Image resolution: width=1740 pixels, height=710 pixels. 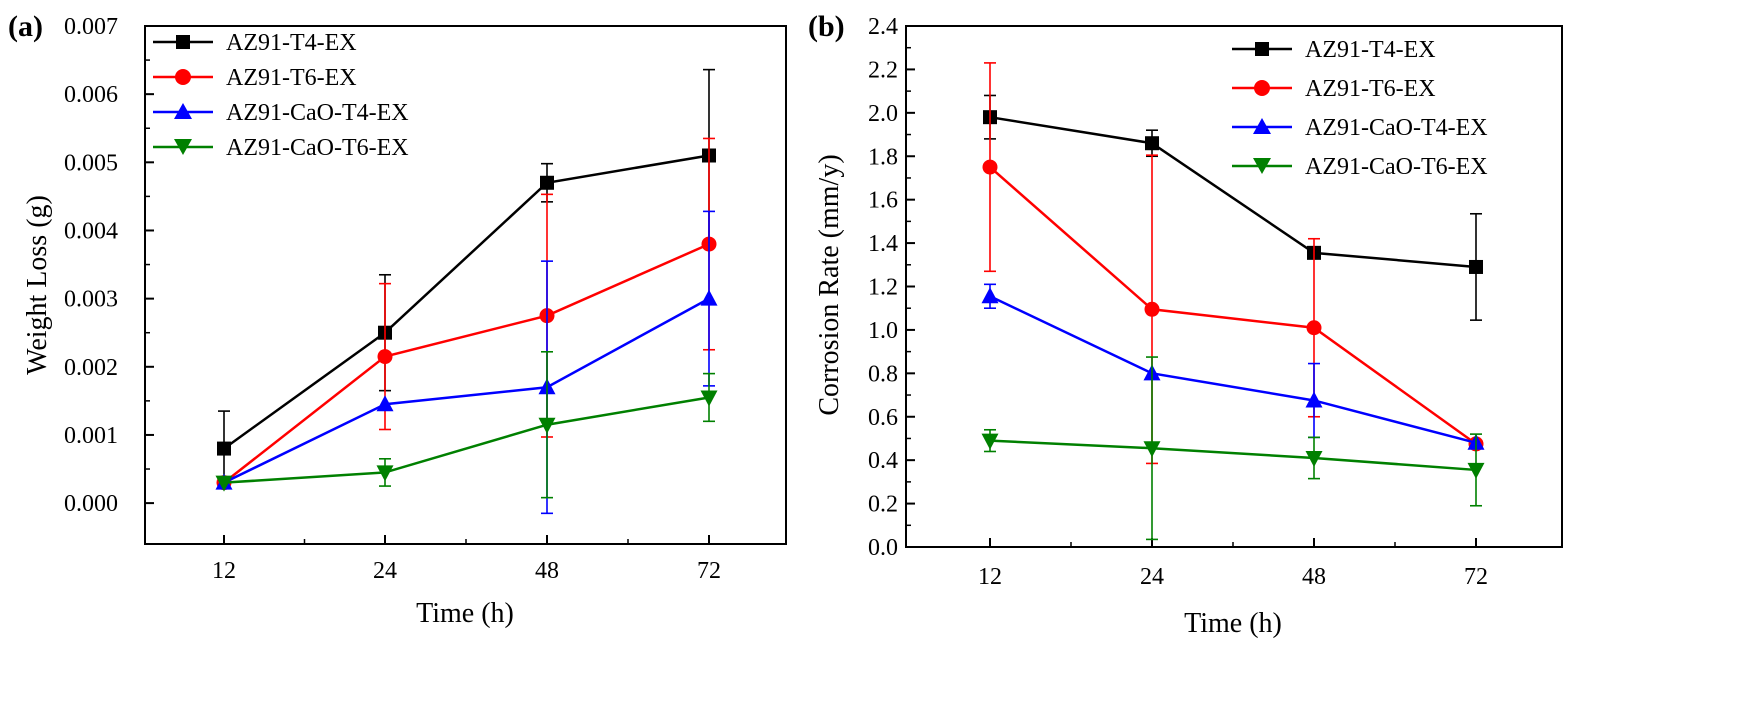 What do you see at coordinates (1233, 623) in the screenshot?
I see `x-axis-title-b: Time (h)` at bounding box center [1233, 623].